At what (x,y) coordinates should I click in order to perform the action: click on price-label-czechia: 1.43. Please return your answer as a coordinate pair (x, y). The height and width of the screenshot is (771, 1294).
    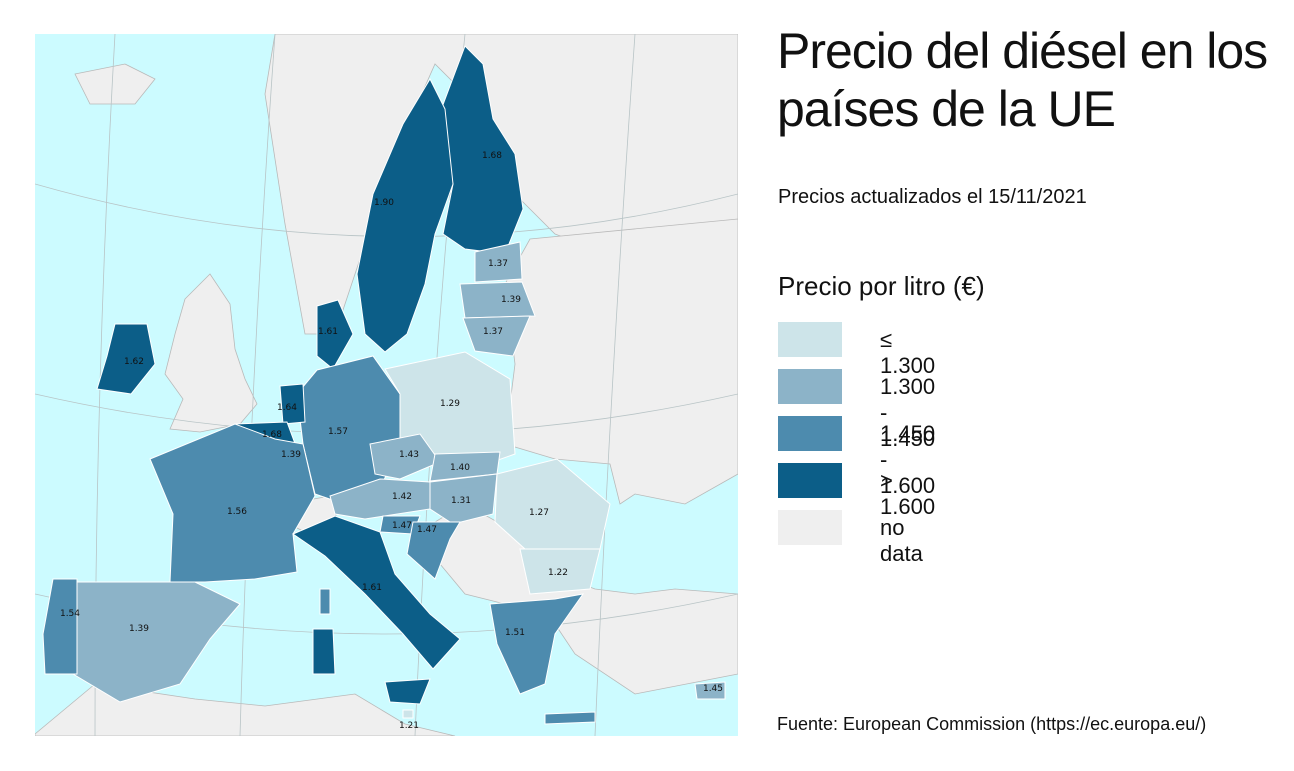
    Looking at the image, I should click on (409, 455).